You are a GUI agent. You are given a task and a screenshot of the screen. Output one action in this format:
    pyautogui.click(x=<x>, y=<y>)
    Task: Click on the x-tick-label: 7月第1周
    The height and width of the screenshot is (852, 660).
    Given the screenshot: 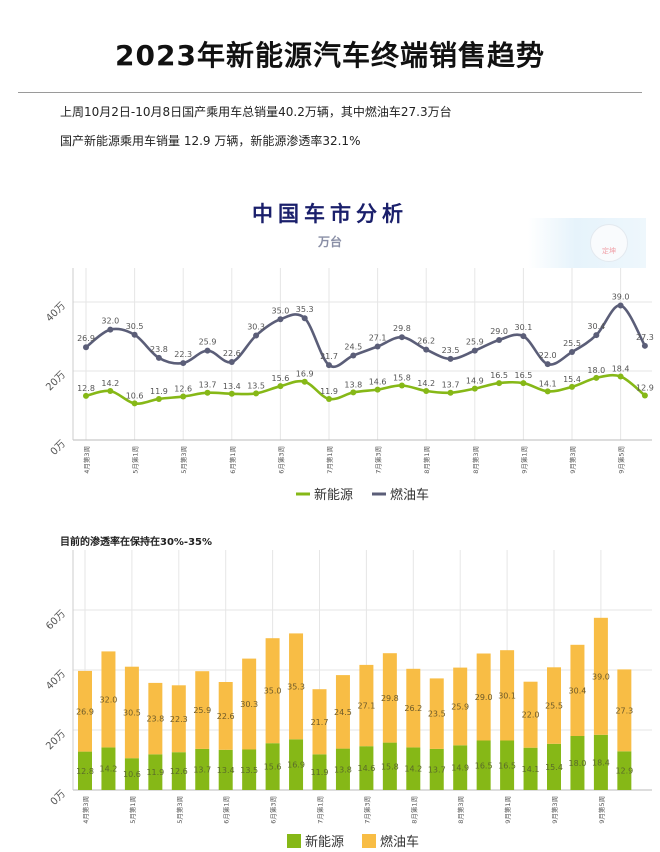 What is the action you would take?
    pyautogui.click(x=320, y=810)
    